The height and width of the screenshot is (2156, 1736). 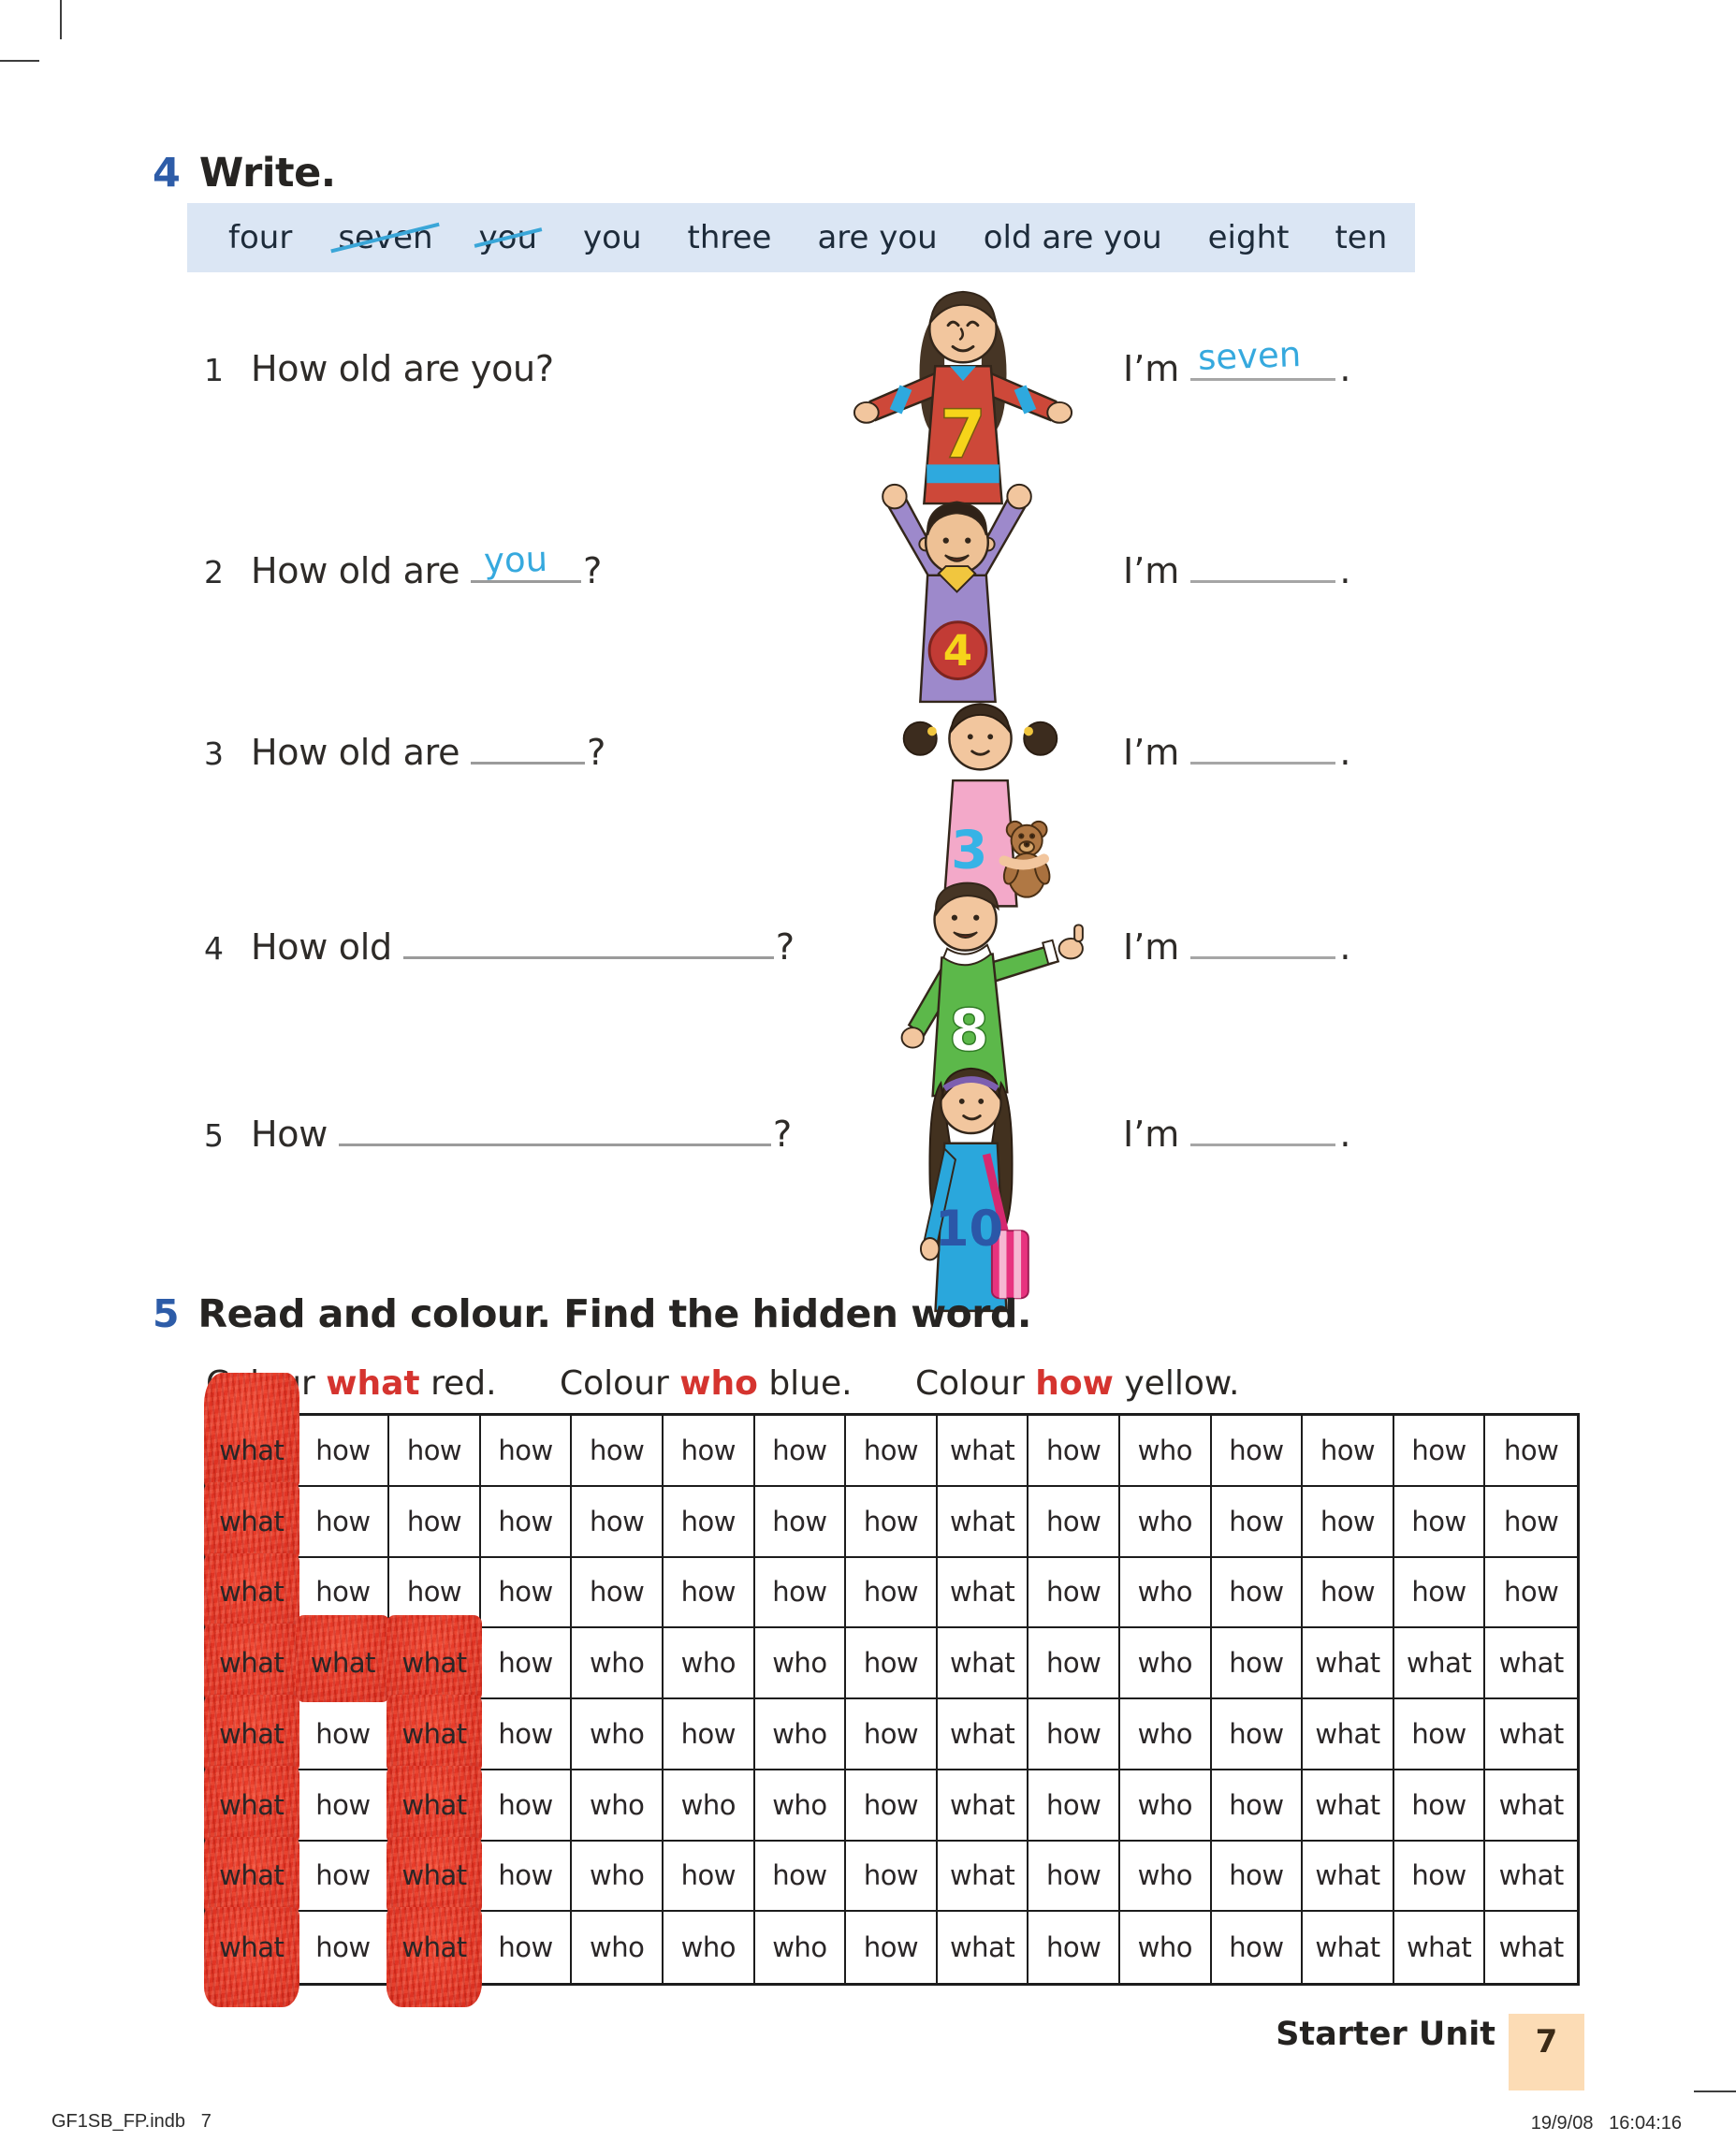 What do you see at coordinates (260, 237) in the screenshot?
I see `word-bank-word: four` at bounding box center [260, 237].